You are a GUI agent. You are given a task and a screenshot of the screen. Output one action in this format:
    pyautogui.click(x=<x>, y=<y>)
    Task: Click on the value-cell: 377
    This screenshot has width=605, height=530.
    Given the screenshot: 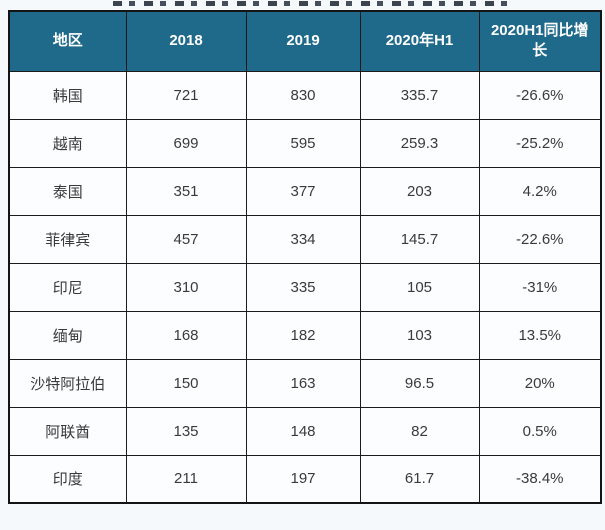 What is the action you would take?
    pyautogui.click(x=303, y=191)
    